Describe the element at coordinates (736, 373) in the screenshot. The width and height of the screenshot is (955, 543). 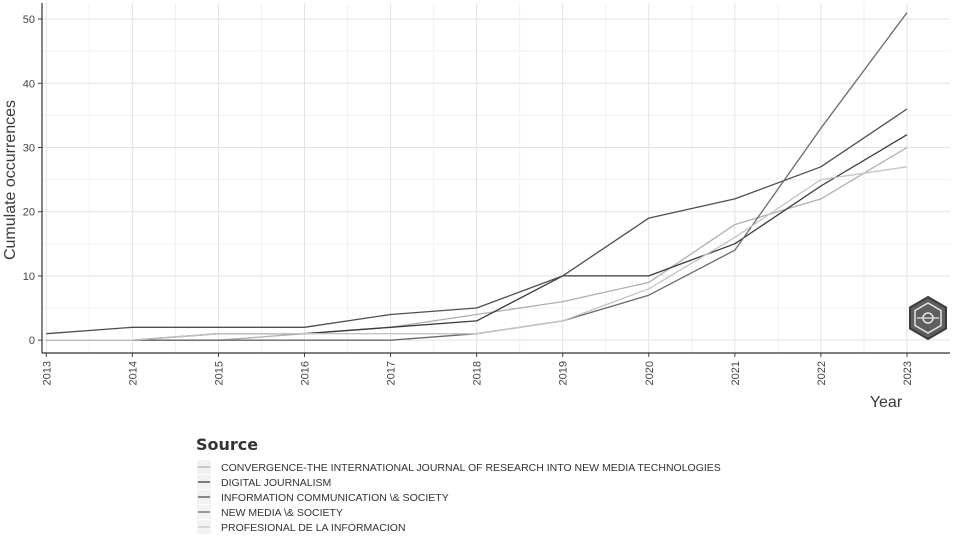
I see `x-tick-label: 2021` at that location.